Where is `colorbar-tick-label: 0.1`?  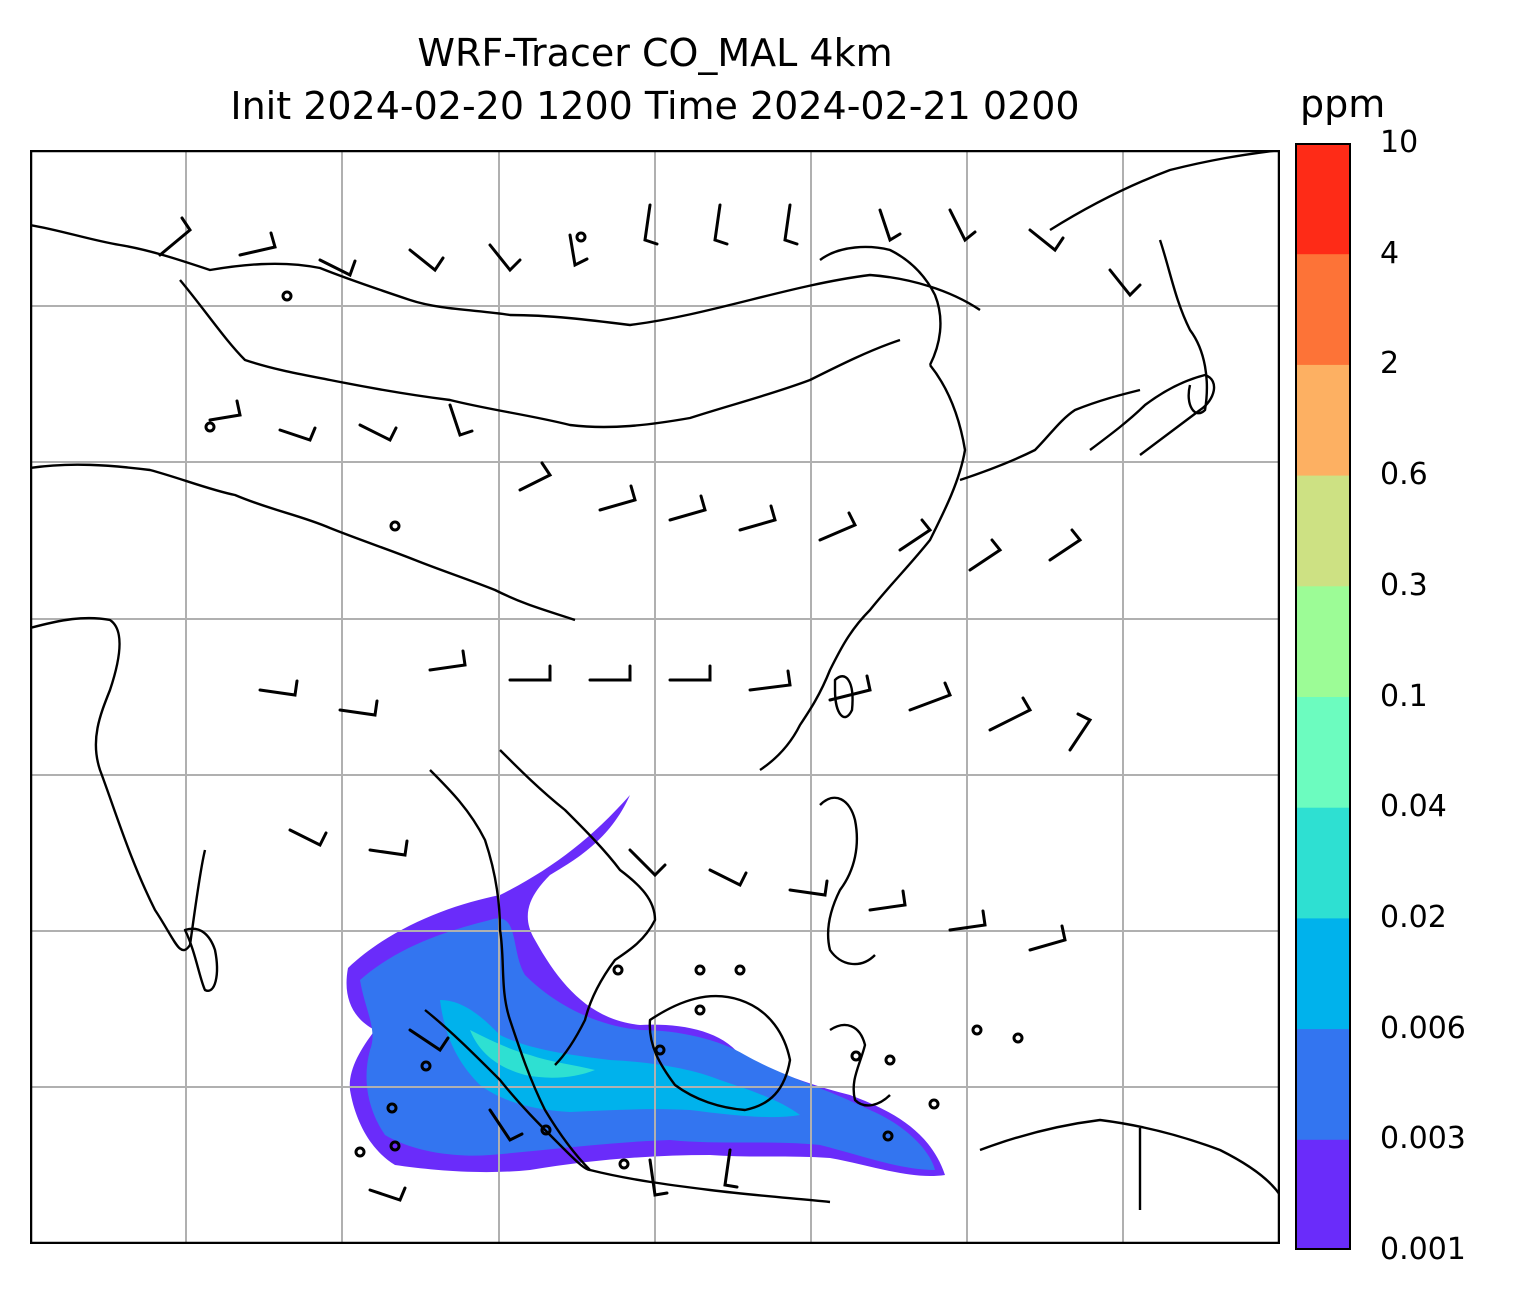
colorbar-tick-label: 0.1 is located at coordinates (1404, 696).